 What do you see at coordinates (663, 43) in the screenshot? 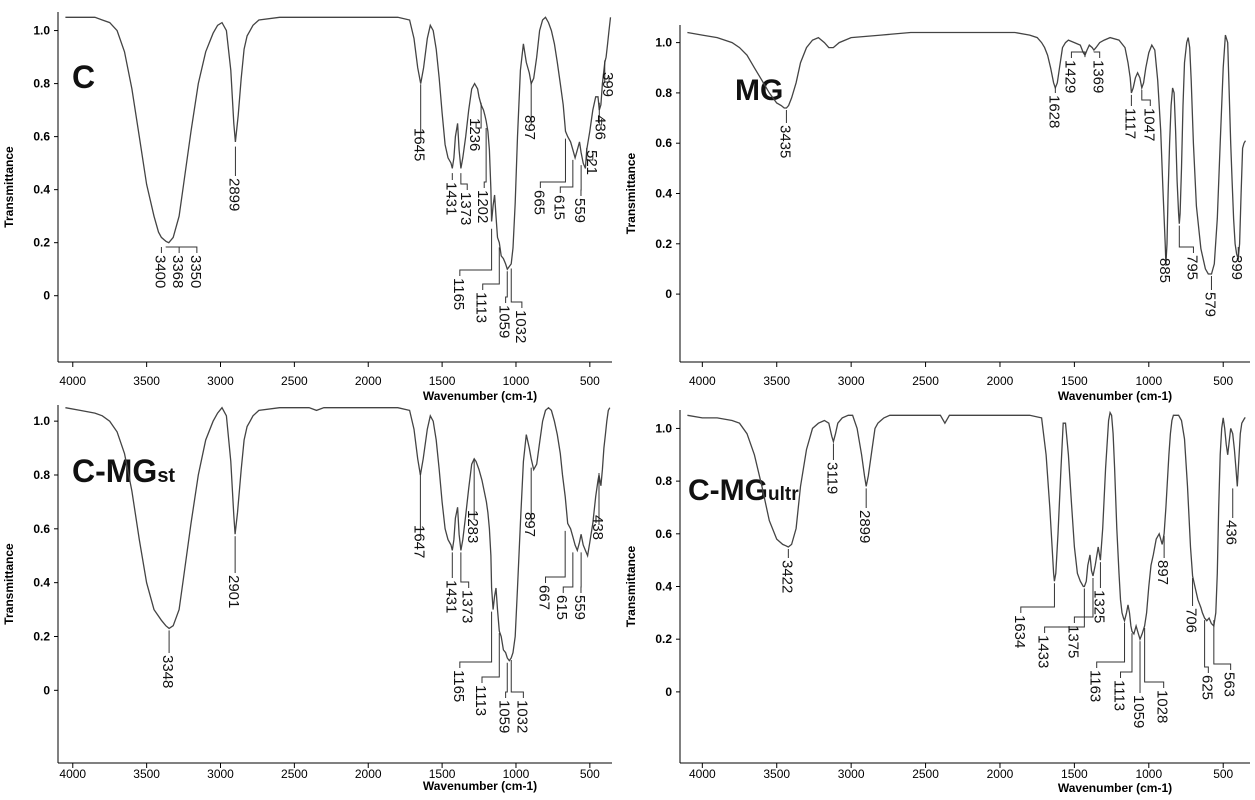
I see `y-tick-label: 1.0` at bounding box center [663, 43].